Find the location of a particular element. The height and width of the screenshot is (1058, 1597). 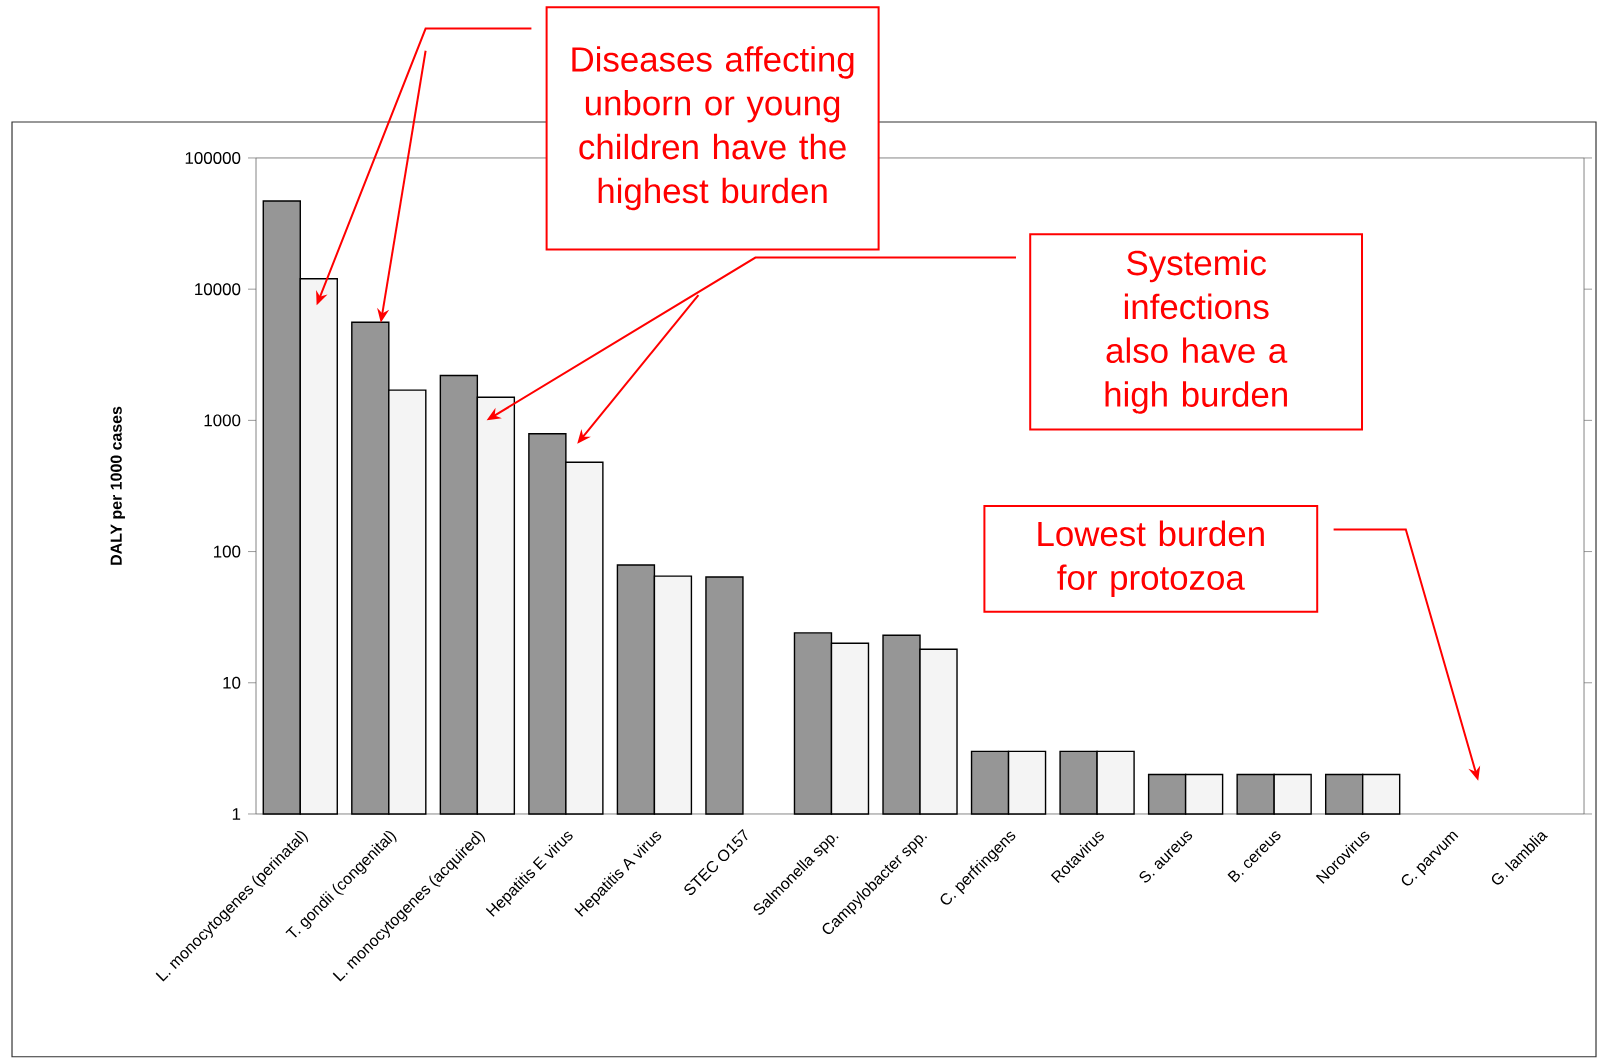

y-axis-title: DALY per 1000 cases is located at coordinates (117, 486).